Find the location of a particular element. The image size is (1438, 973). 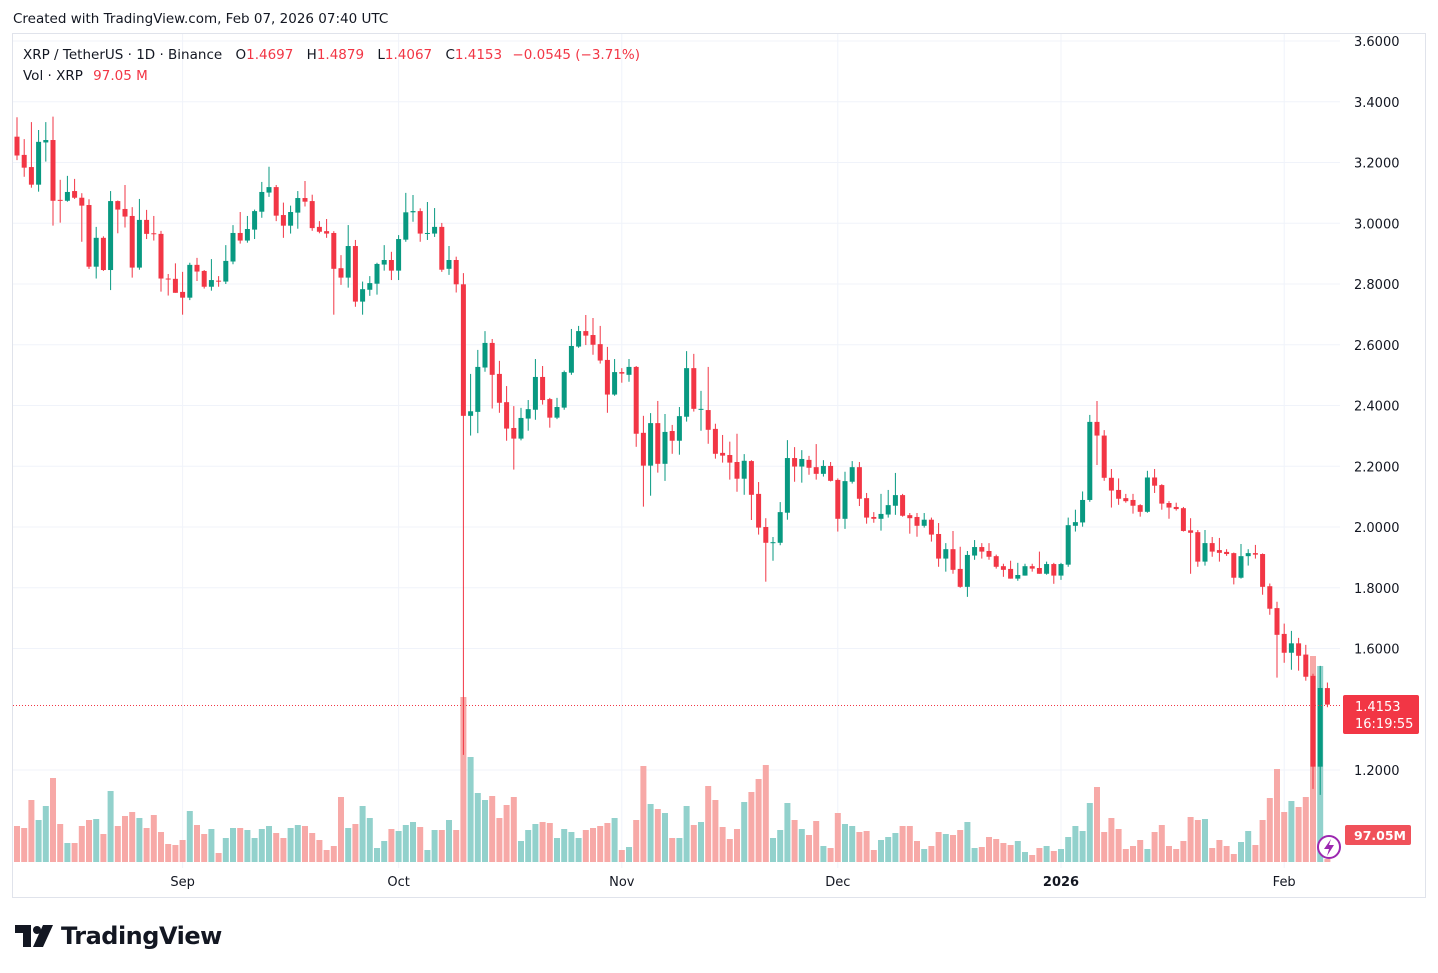

lightning-bolt-icon is located at coordinates (1329, 847).